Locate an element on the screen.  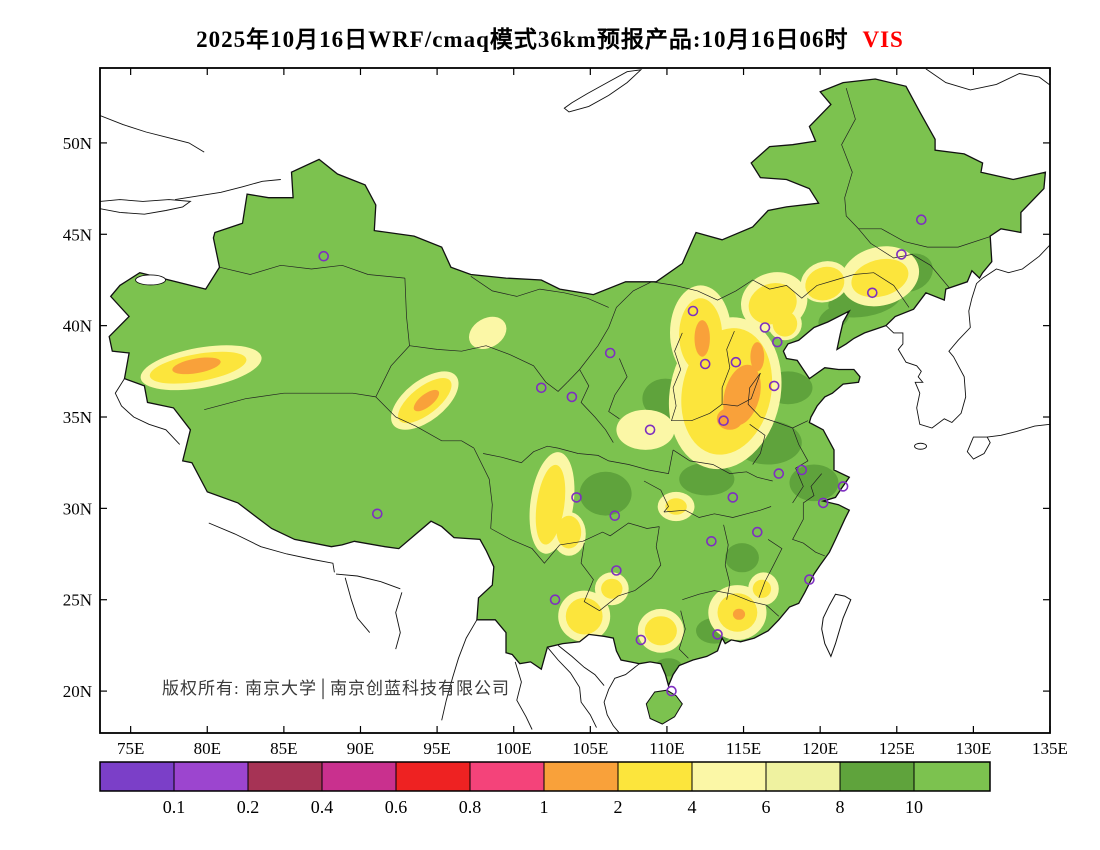
lon-tick-label: 120E is located at coordinates (820, 748).